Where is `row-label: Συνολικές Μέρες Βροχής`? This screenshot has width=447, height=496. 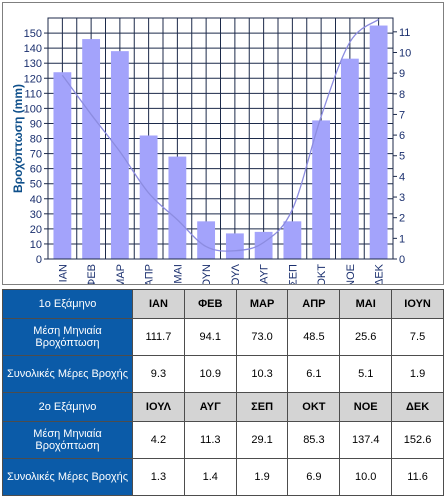 row-label: Συνολικές Μέρες Βροχής is located at coordinates (67, 374).